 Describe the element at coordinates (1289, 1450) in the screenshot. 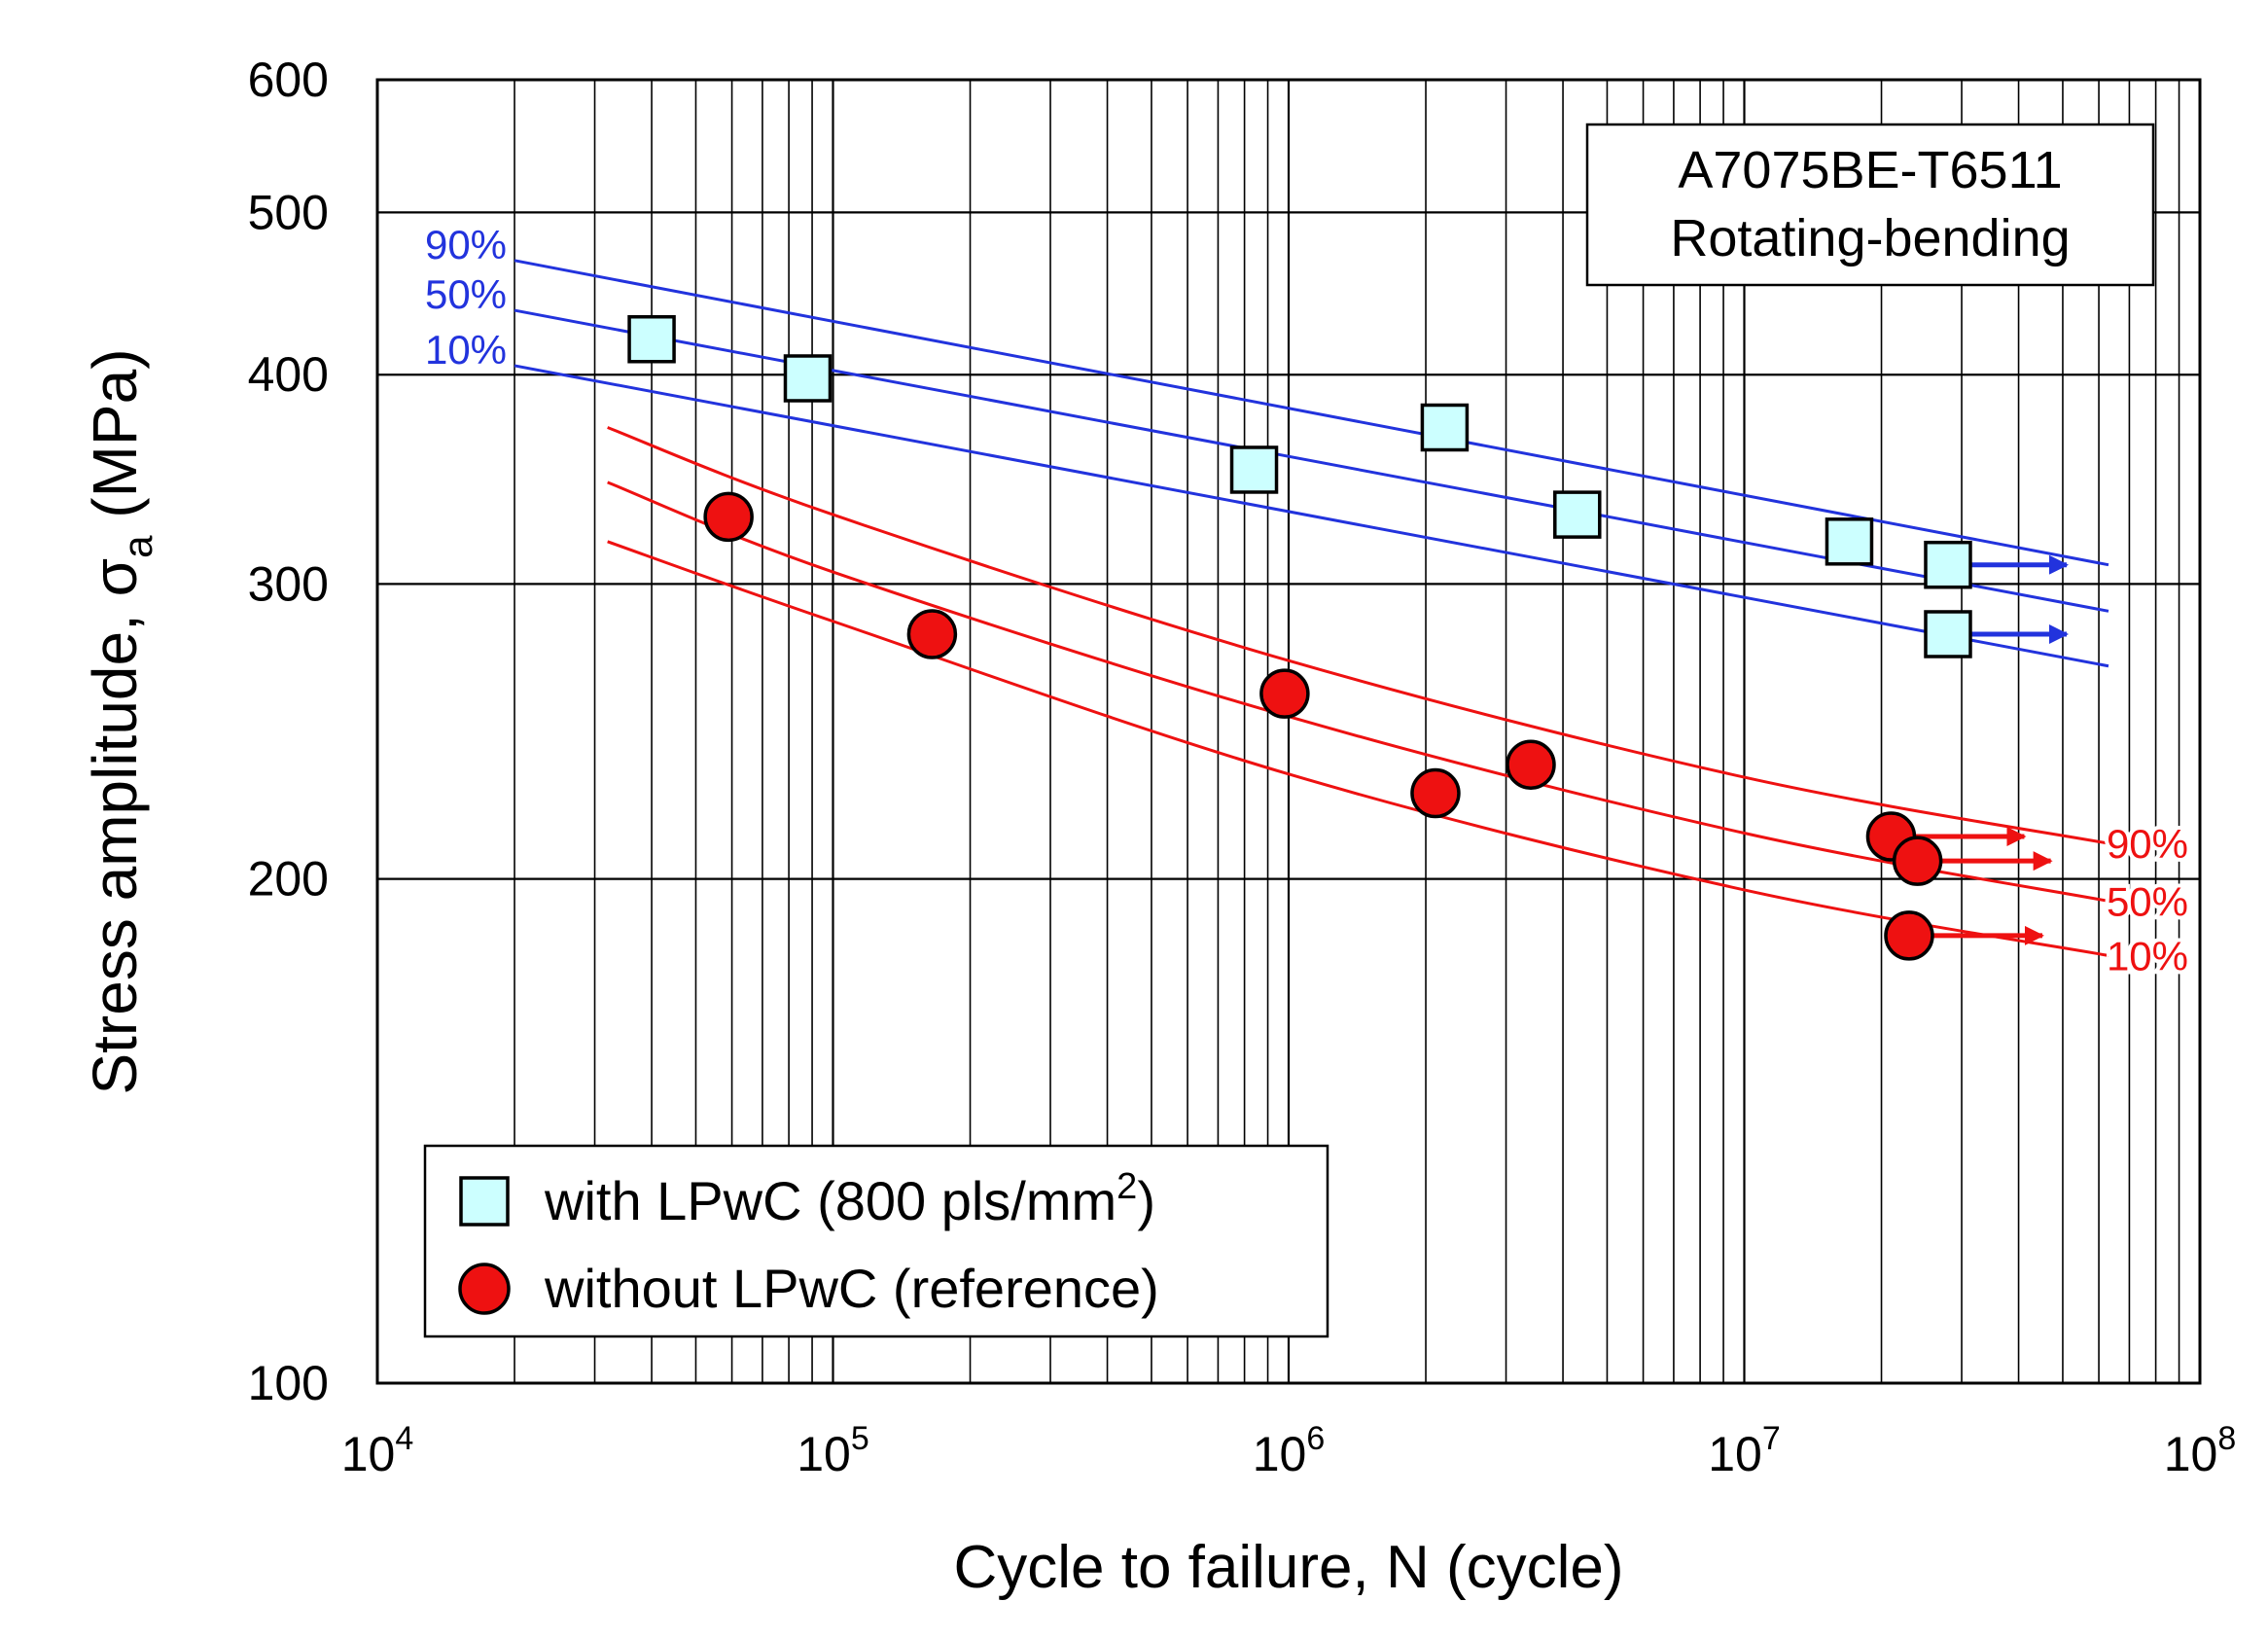

I see `x-tick-label: 10⁶` at that location.